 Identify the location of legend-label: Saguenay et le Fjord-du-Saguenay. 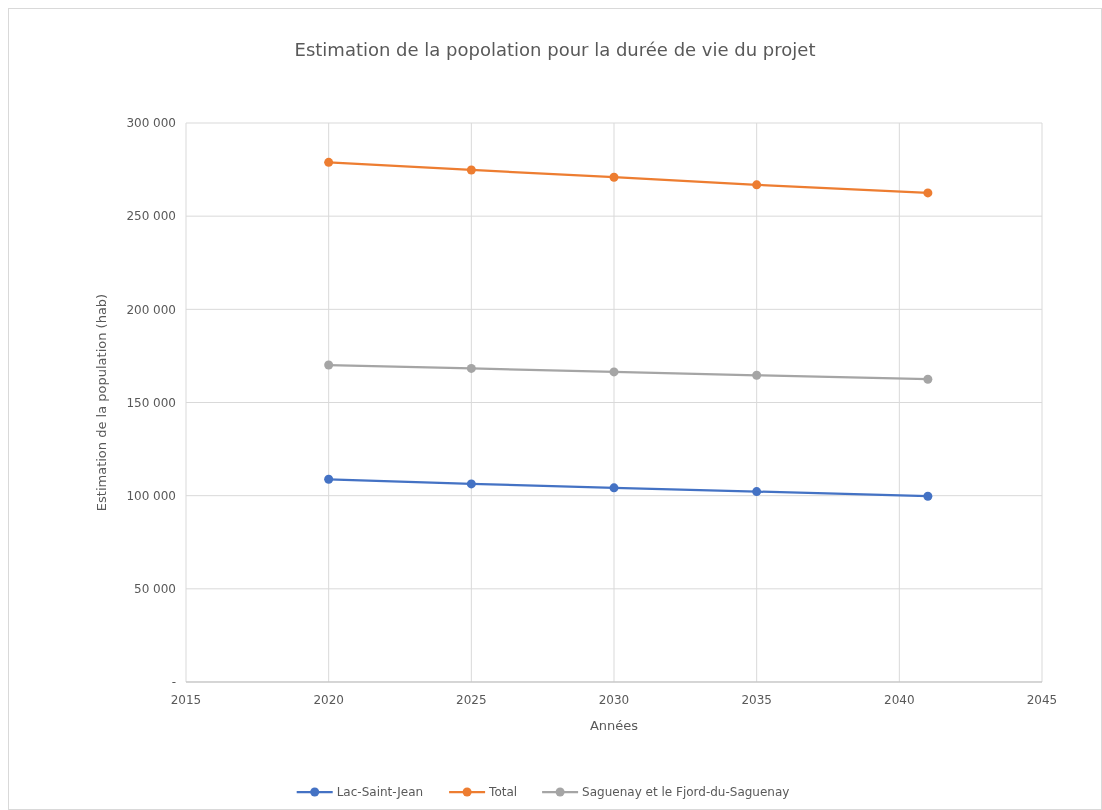
(686, 792).